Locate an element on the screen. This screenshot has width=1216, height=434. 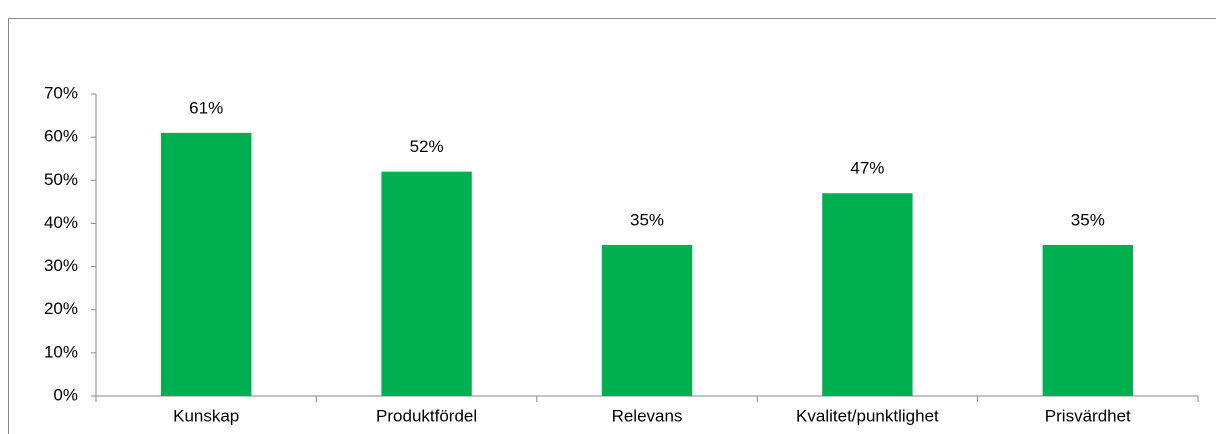
y-tick-label: 20% is located at coordinates (61, 308).